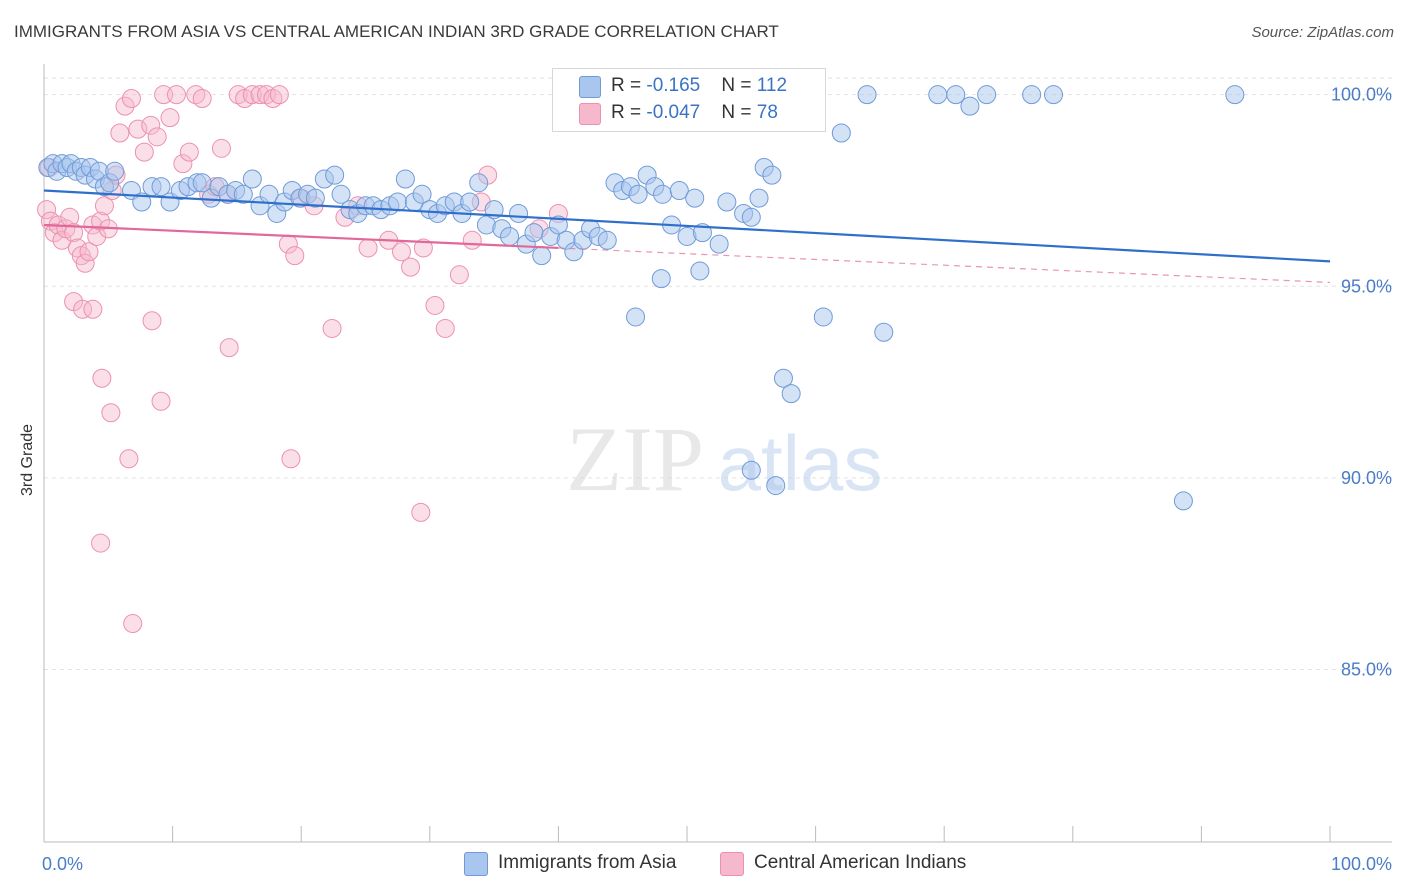 Image resolution: width=1406 pixels, height=892 pixels. What do you see at coordinates (687, 226) in the screenshot?
I see `trend-line-immigrants-from-asia` at bounding box center [687, 226].